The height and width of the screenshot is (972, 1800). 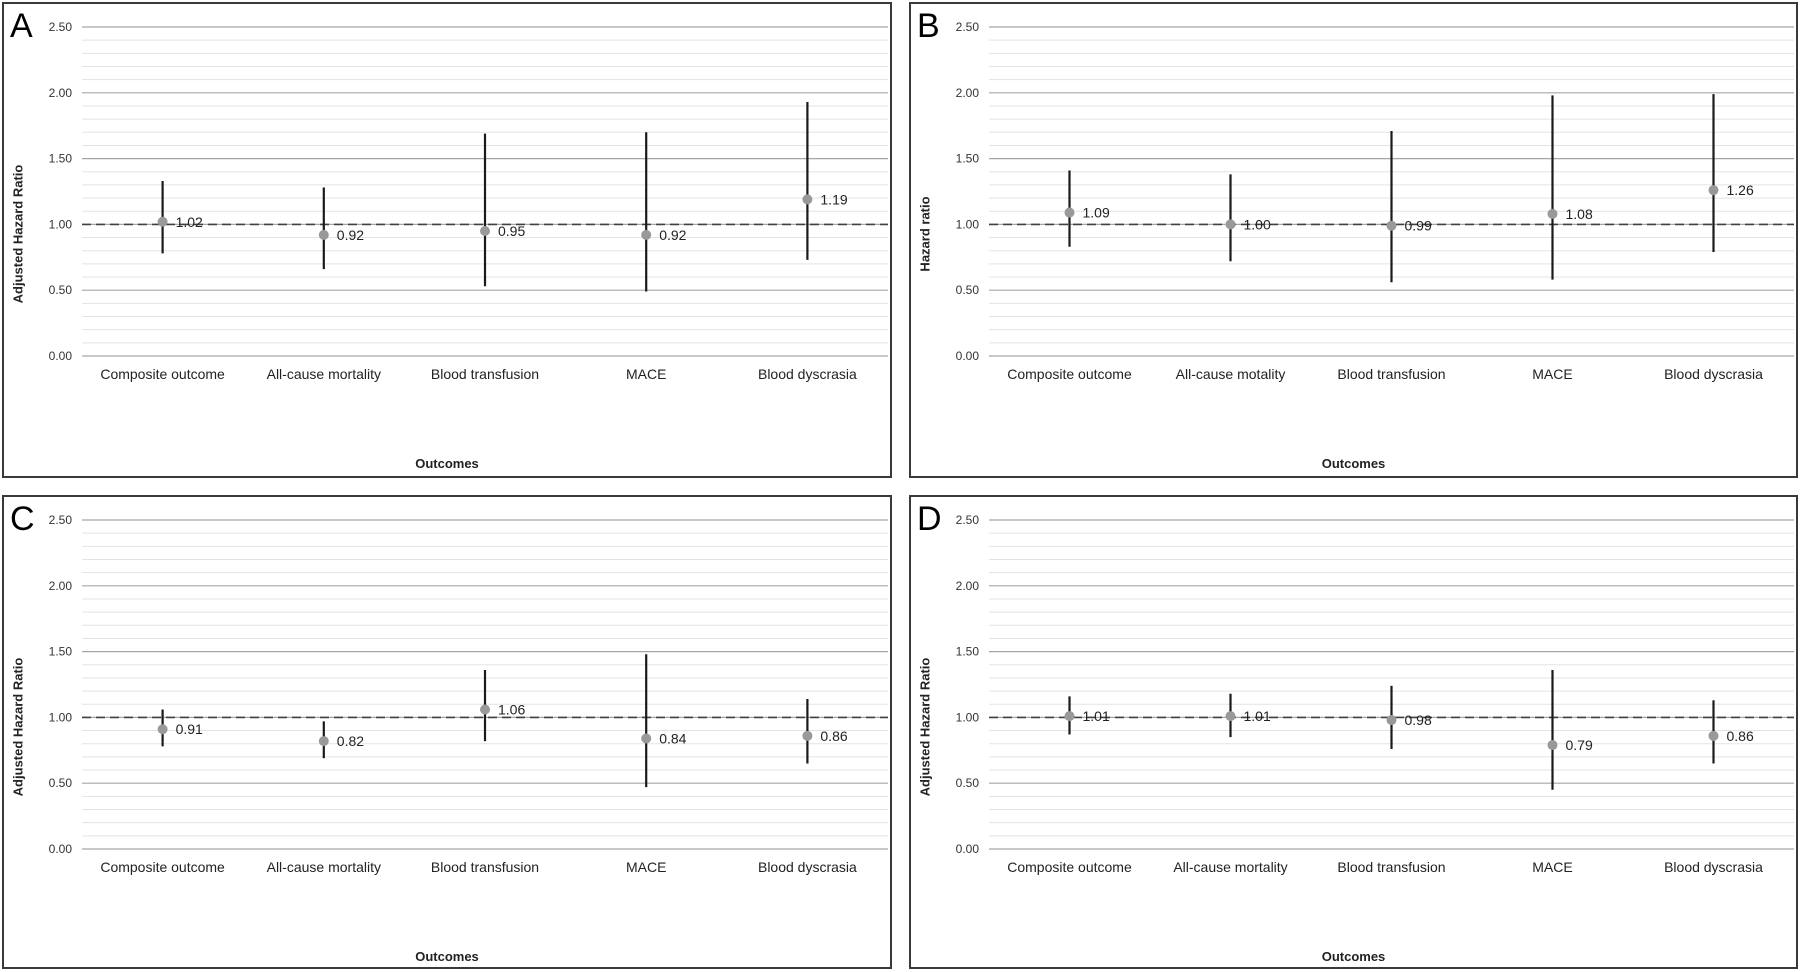 What do you see at coordinates (511, 710) in the screenshot?
I see `data-label: 1.06` at bounding box center [511, 710].